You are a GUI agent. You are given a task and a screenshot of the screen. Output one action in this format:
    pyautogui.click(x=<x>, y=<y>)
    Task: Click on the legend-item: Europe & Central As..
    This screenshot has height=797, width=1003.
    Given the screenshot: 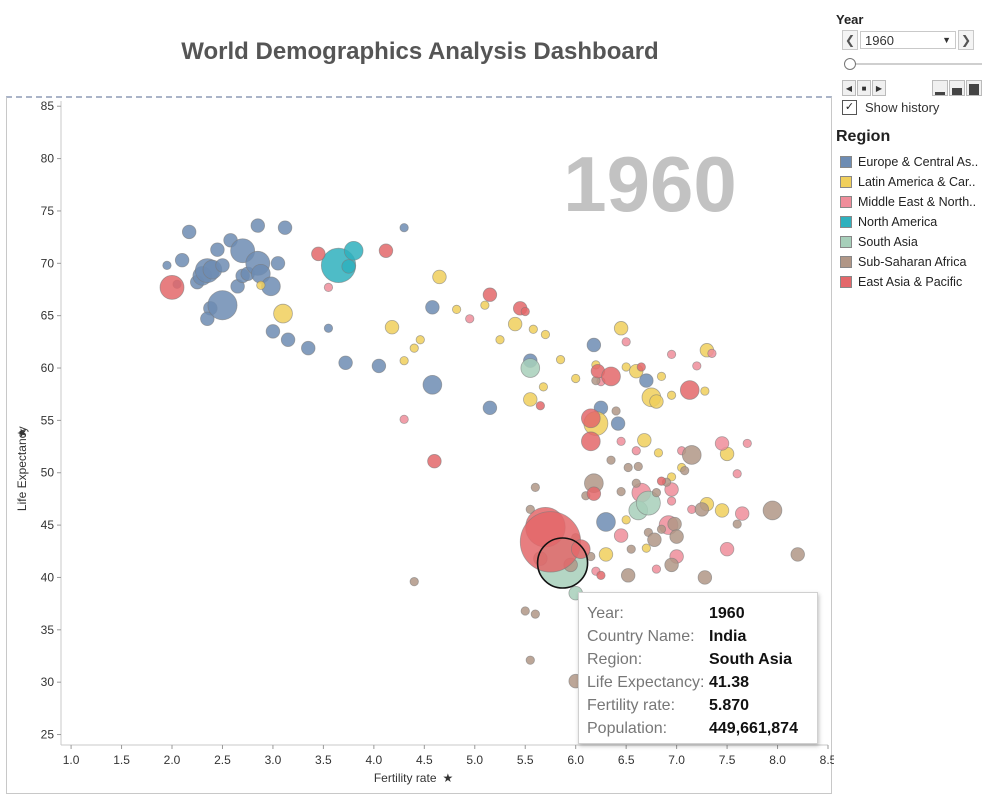 What is the action you would take?
    pyautogui.click(x=907, y=162)
    